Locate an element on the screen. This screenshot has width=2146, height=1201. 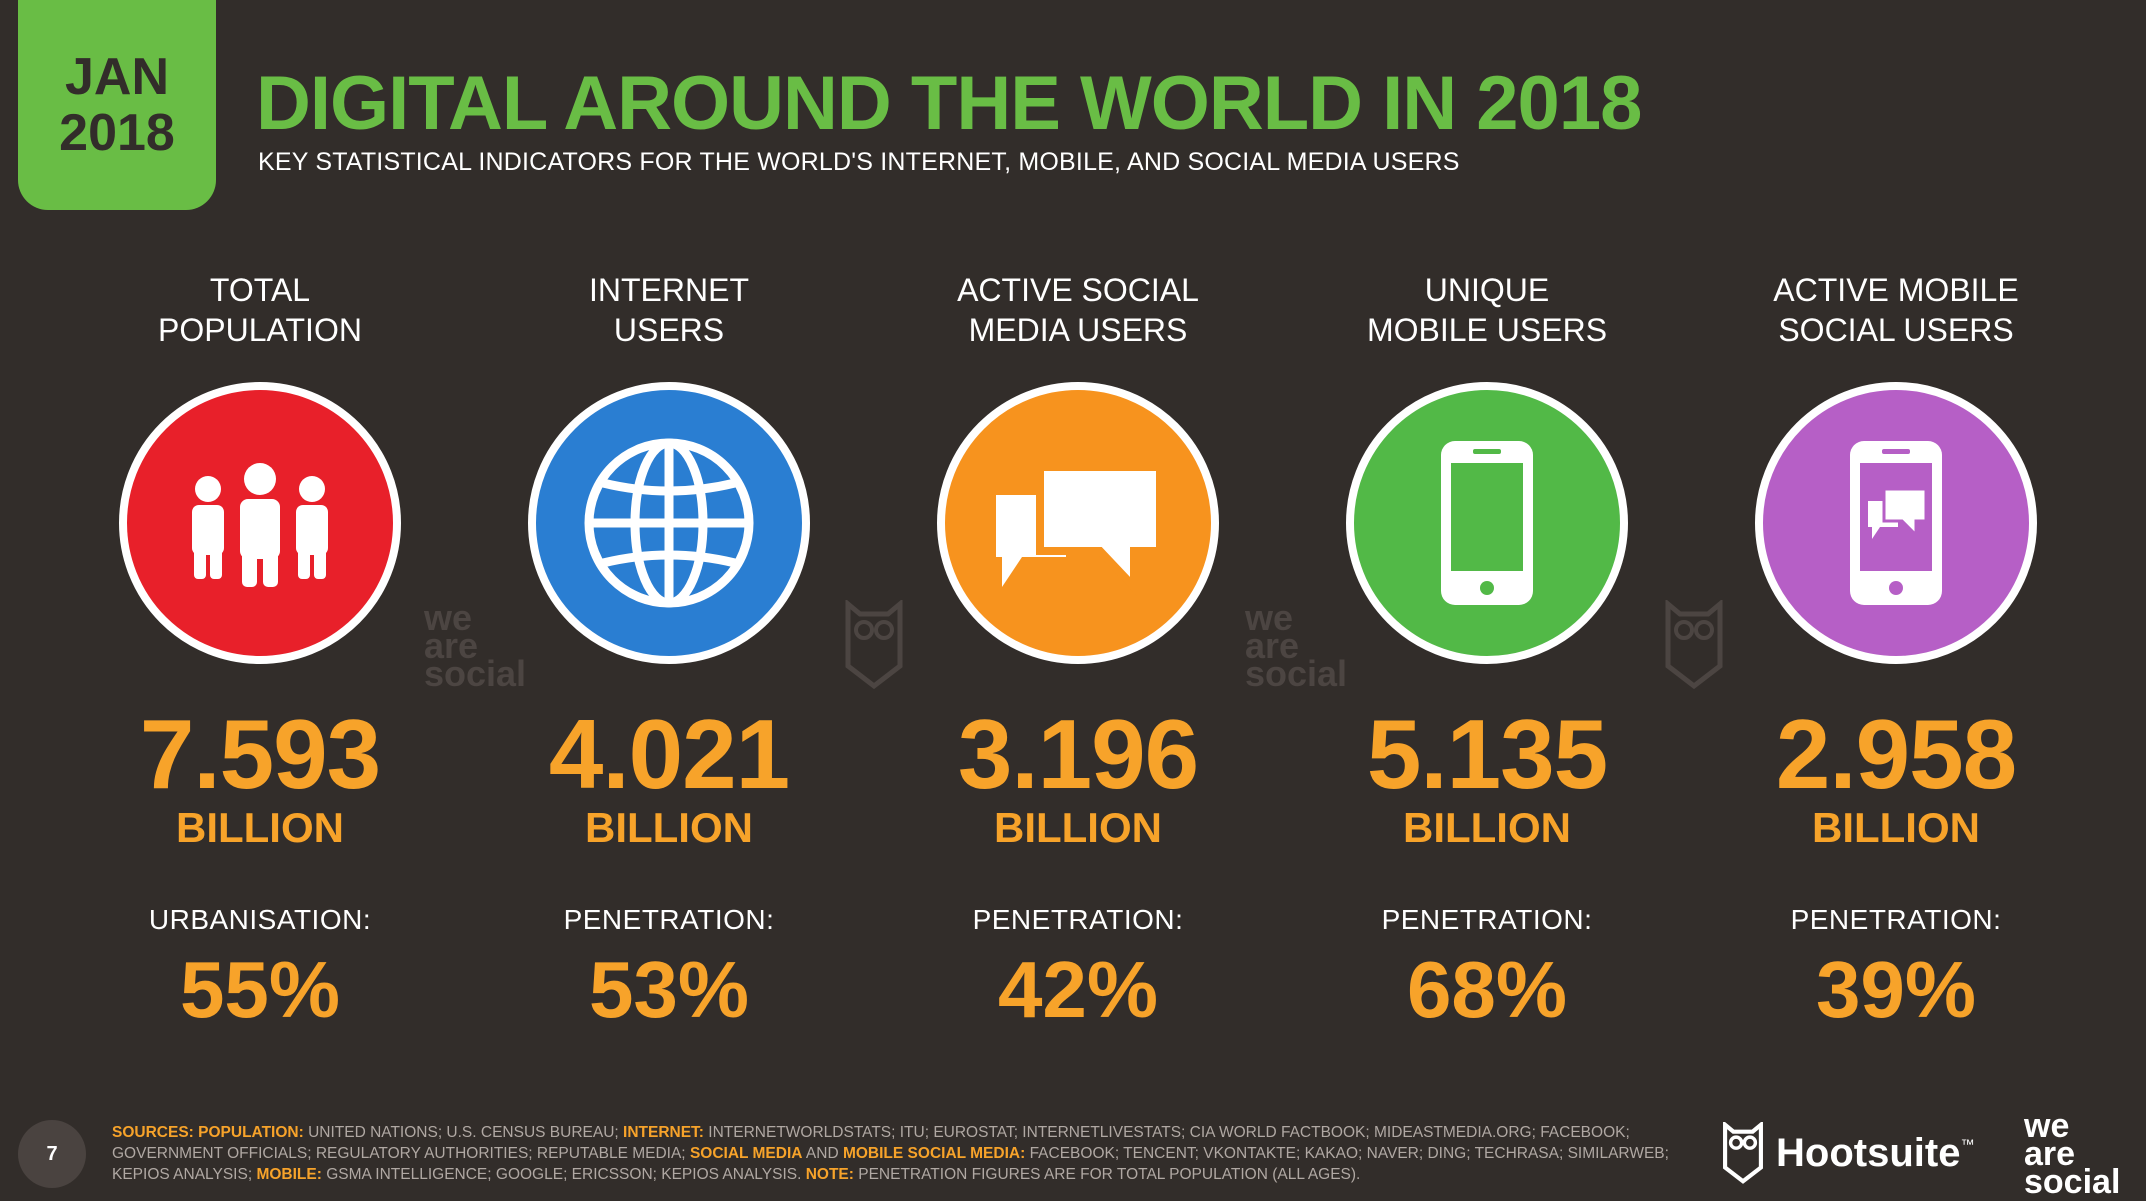
stat-label: ACTIVE MOBILE SOCIAL USERS is located at coordinates (1896, 310).